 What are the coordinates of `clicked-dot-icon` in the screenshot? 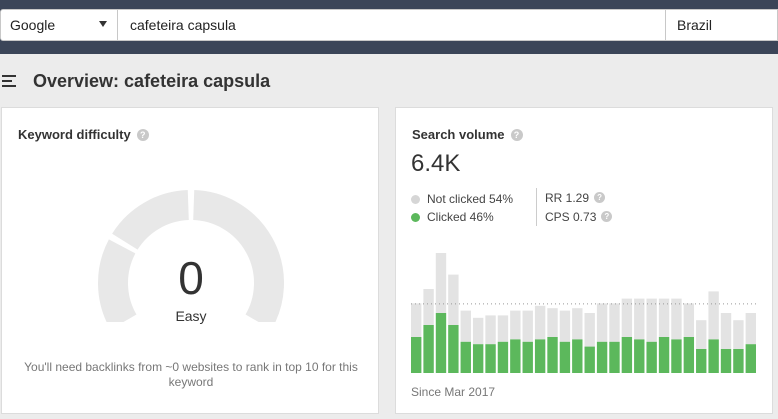 It's located at (415, 217).